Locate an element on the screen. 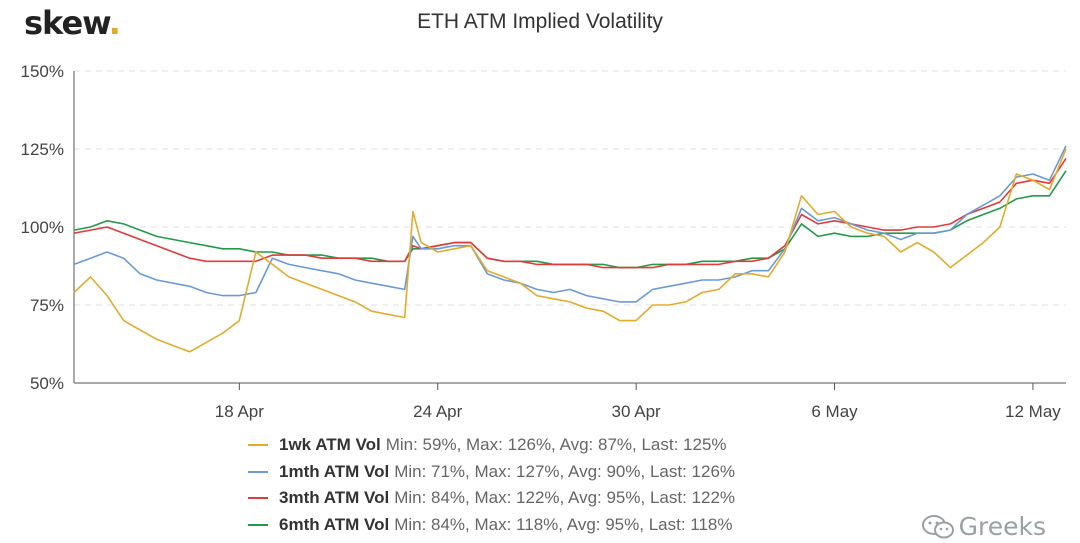  x-tick-label: 24 Apr is located at coordinates (437, 411).